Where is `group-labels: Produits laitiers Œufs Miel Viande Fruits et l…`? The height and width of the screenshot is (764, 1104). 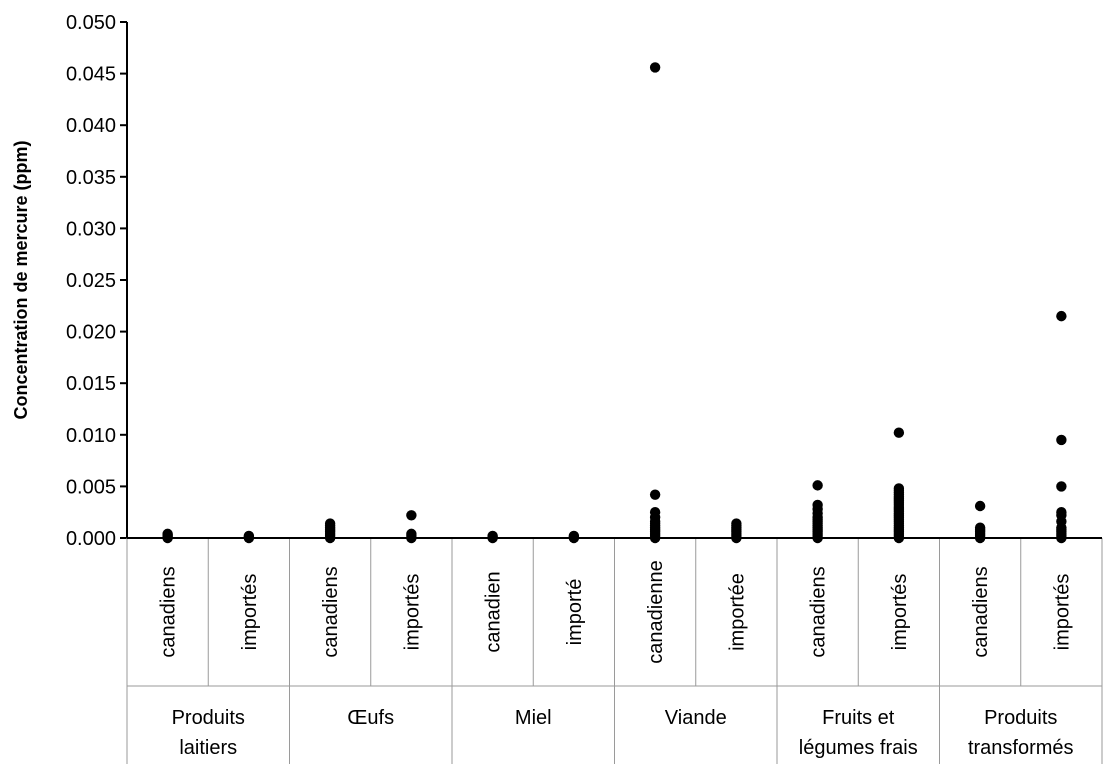
group-labels: Produits laitiers Œufs Miel Viande Fruits et l… is located at coordinates (623, 733).